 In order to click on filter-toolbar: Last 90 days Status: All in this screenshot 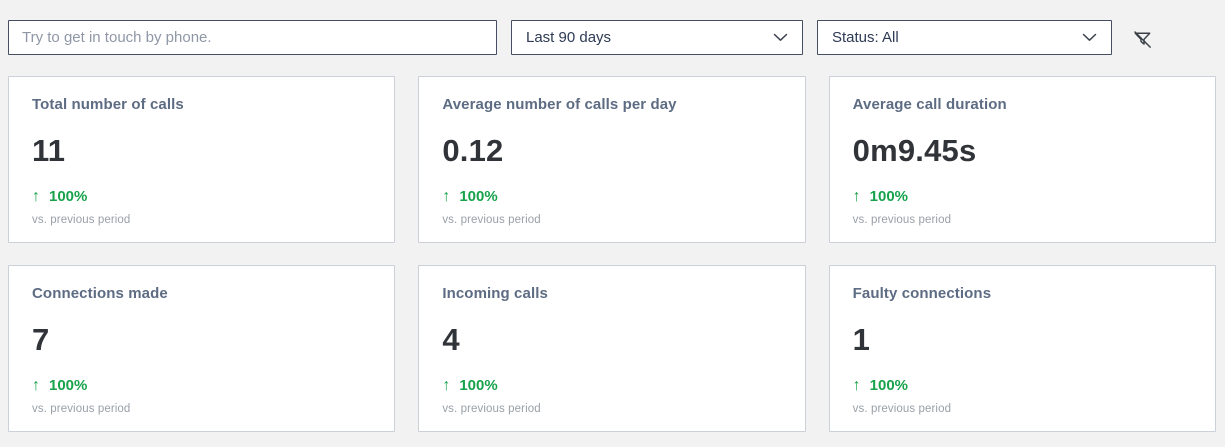, I will do `click(612, 28)`.